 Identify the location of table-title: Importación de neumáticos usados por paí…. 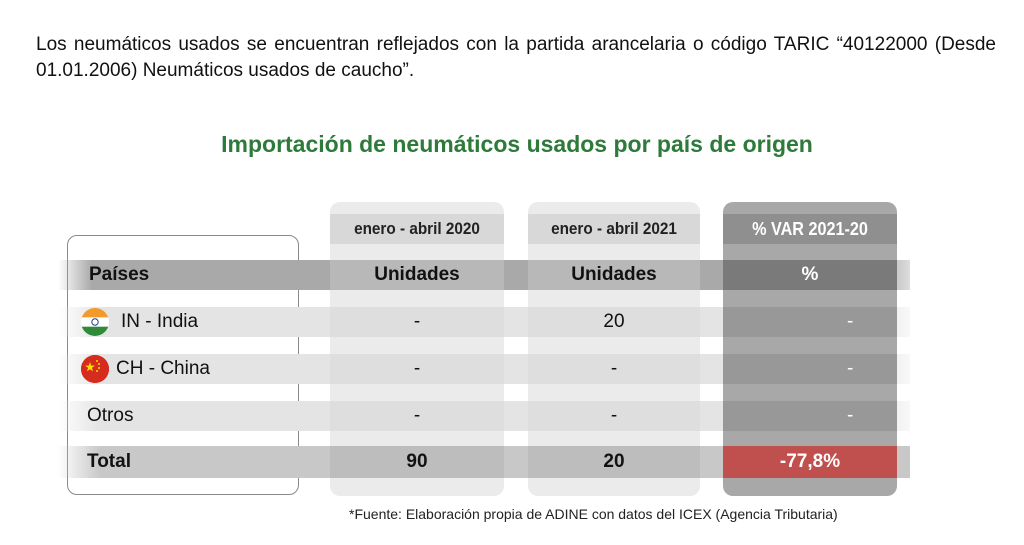
(517, 144).